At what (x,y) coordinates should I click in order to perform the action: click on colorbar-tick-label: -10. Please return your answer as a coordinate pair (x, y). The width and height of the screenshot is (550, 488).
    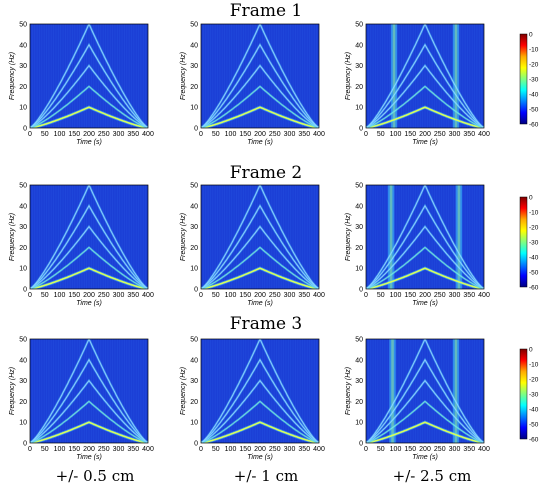
    Looking at the image, I should click on (534, 212).